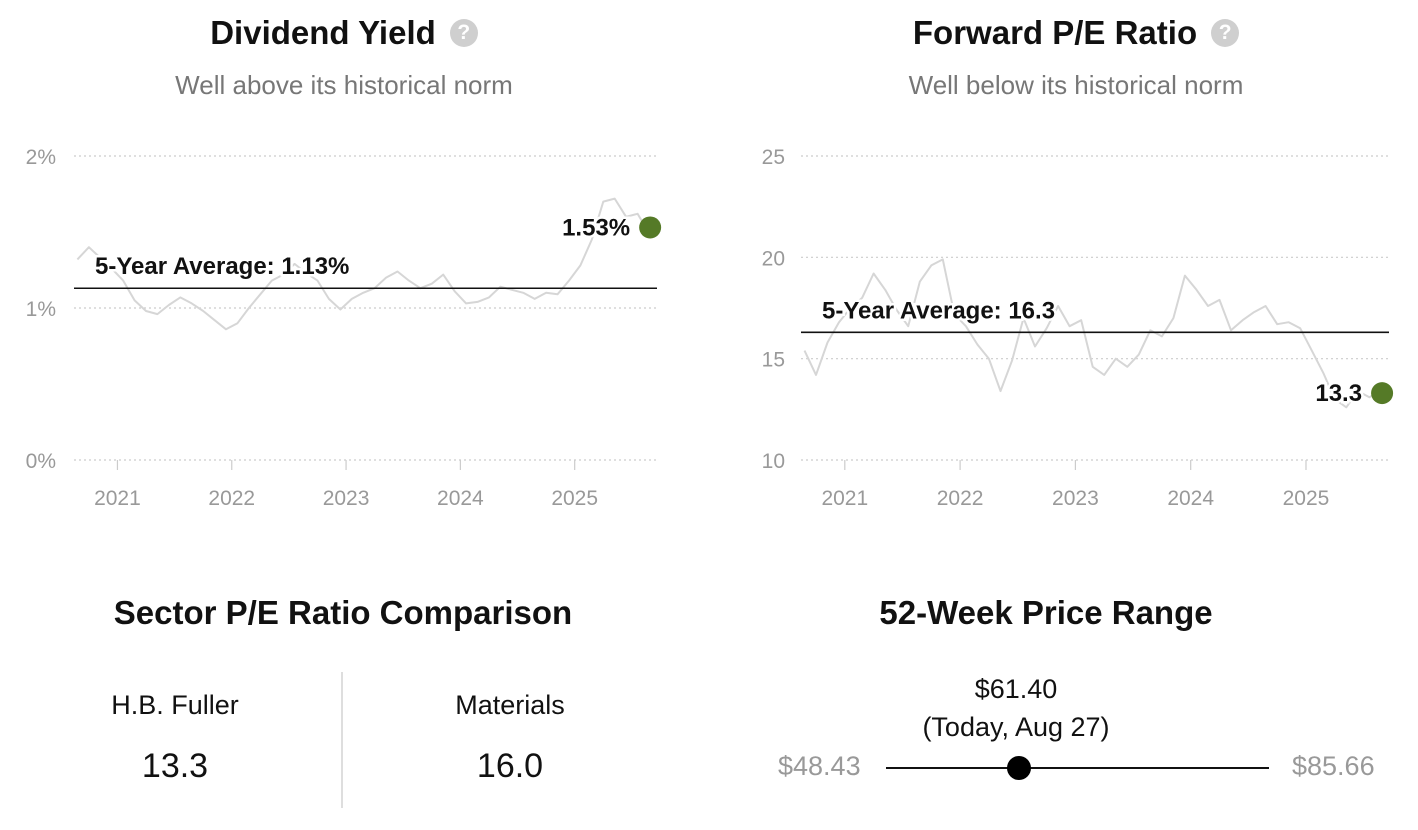 The height and width of the screenshot is (830, 1418). Describe the element at coordinates (1077, 768) in the screenshot. I see `range-track` at that location.